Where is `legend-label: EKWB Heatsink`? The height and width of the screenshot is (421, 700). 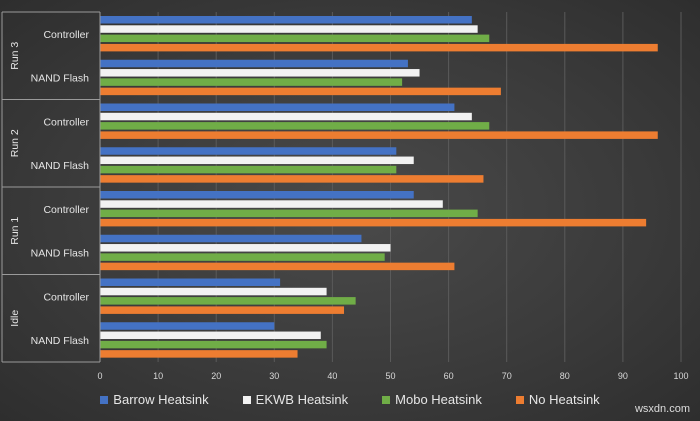 legend-label: EKWB Heatsink is located at coordinates (302, 399).